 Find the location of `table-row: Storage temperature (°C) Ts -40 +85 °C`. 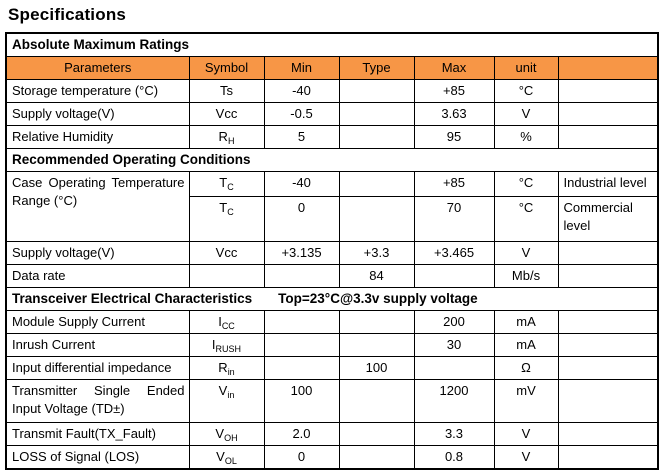

table-row: Storage temperature (°C) Ts -40 +85 °C is located at coordinates (332, 91).